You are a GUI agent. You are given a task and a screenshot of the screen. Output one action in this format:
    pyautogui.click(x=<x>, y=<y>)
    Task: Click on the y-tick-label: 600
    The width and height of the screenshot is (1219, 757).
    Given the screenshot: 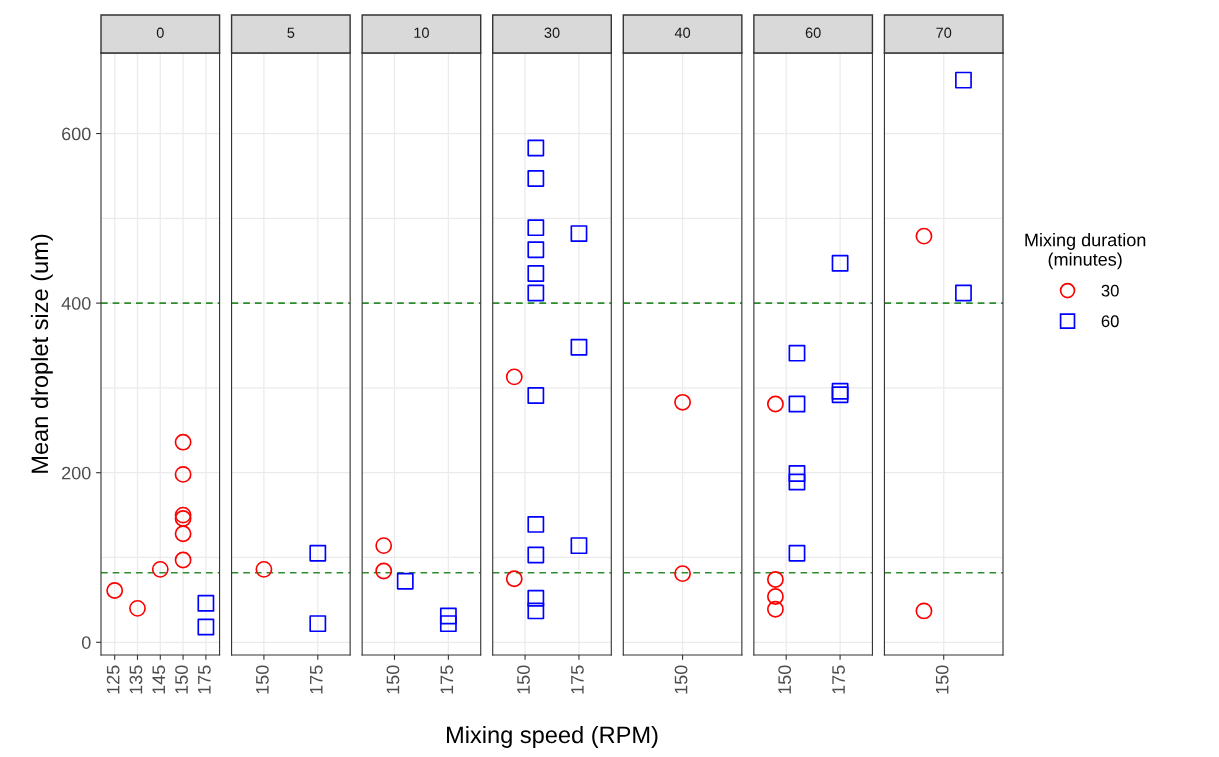 What is the action you would take?
    pyautogui.click(x=76, y=134)
    